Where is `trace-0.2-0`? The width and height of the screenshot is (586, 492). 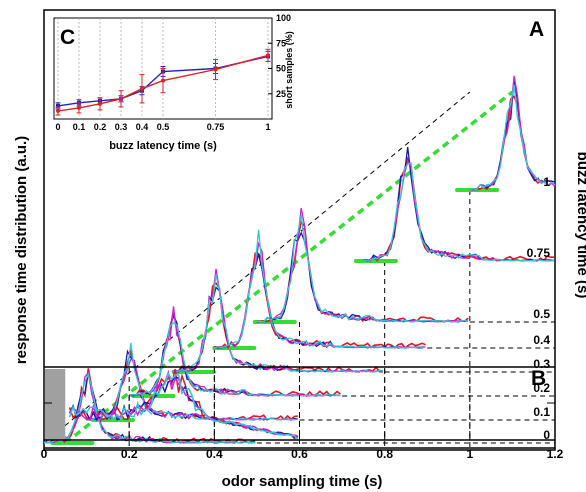 trace-0.2-0 is located at coordinates (235, 353).